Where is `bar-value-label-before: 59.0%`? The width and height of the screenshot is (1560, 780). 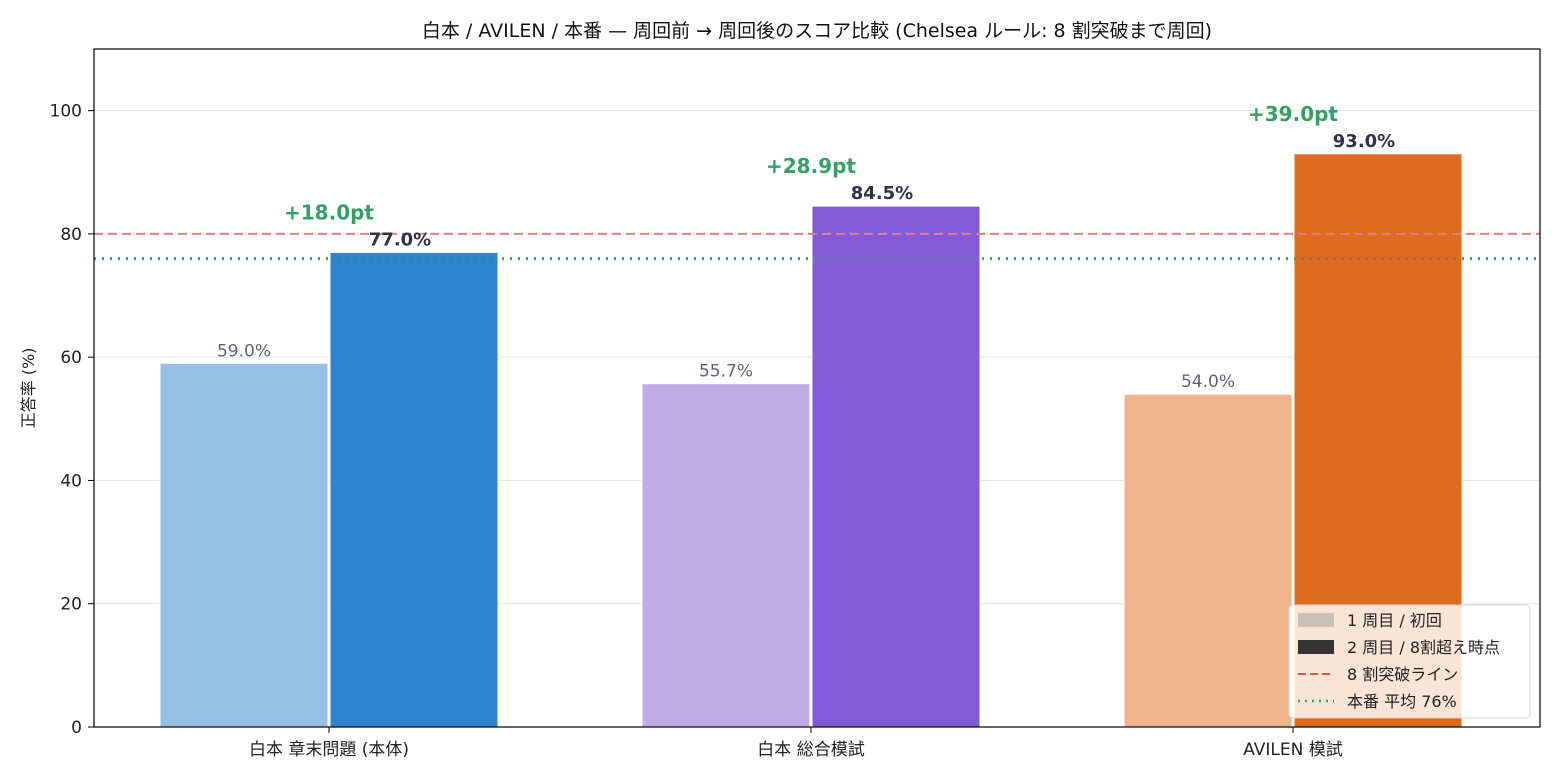
bar-value-label-before: 59.0% is located at coordinates (244, 351).